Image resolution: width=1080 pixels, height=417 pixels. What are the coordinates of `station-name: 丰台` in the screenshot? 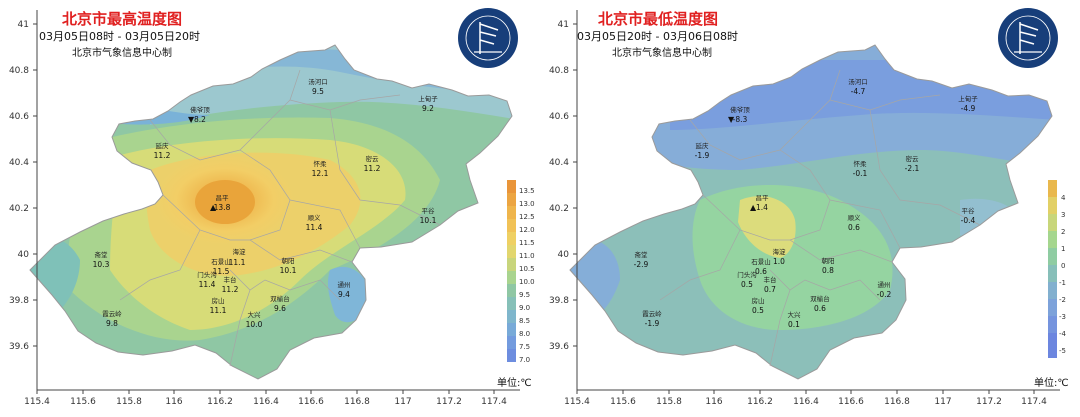 It's located at (230, 279).